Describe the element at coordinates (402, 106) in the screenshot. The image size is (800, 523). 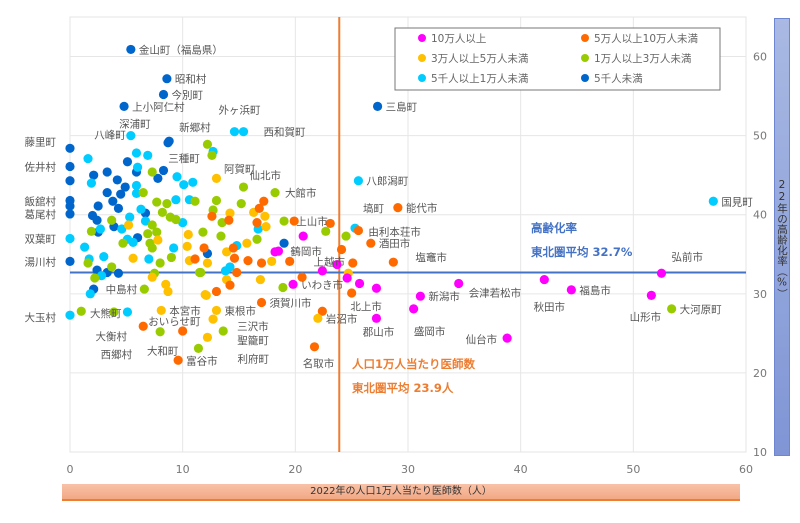
I see `point-label: 三島町` at that location.